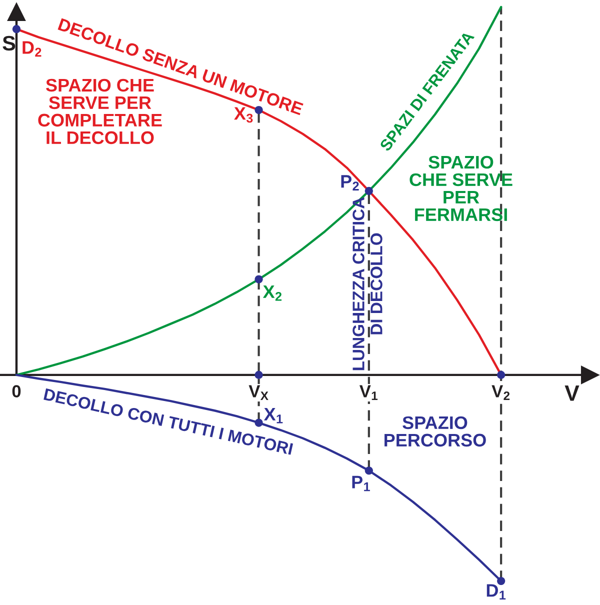 The image size is (600, 605). What do you see at coordinates (258, 392) in the screenshot?
I see `x-tick-label: V$_{X}$` at bounding box center [258, 392].